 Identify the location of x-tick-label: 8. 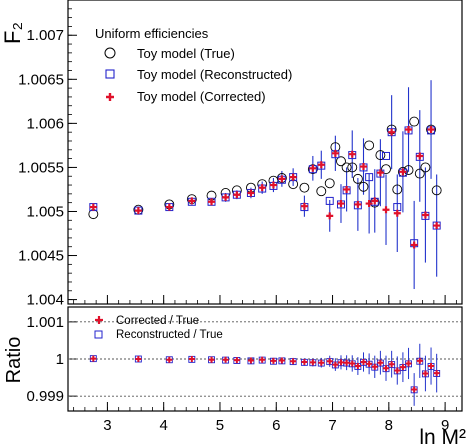
(389, 425).